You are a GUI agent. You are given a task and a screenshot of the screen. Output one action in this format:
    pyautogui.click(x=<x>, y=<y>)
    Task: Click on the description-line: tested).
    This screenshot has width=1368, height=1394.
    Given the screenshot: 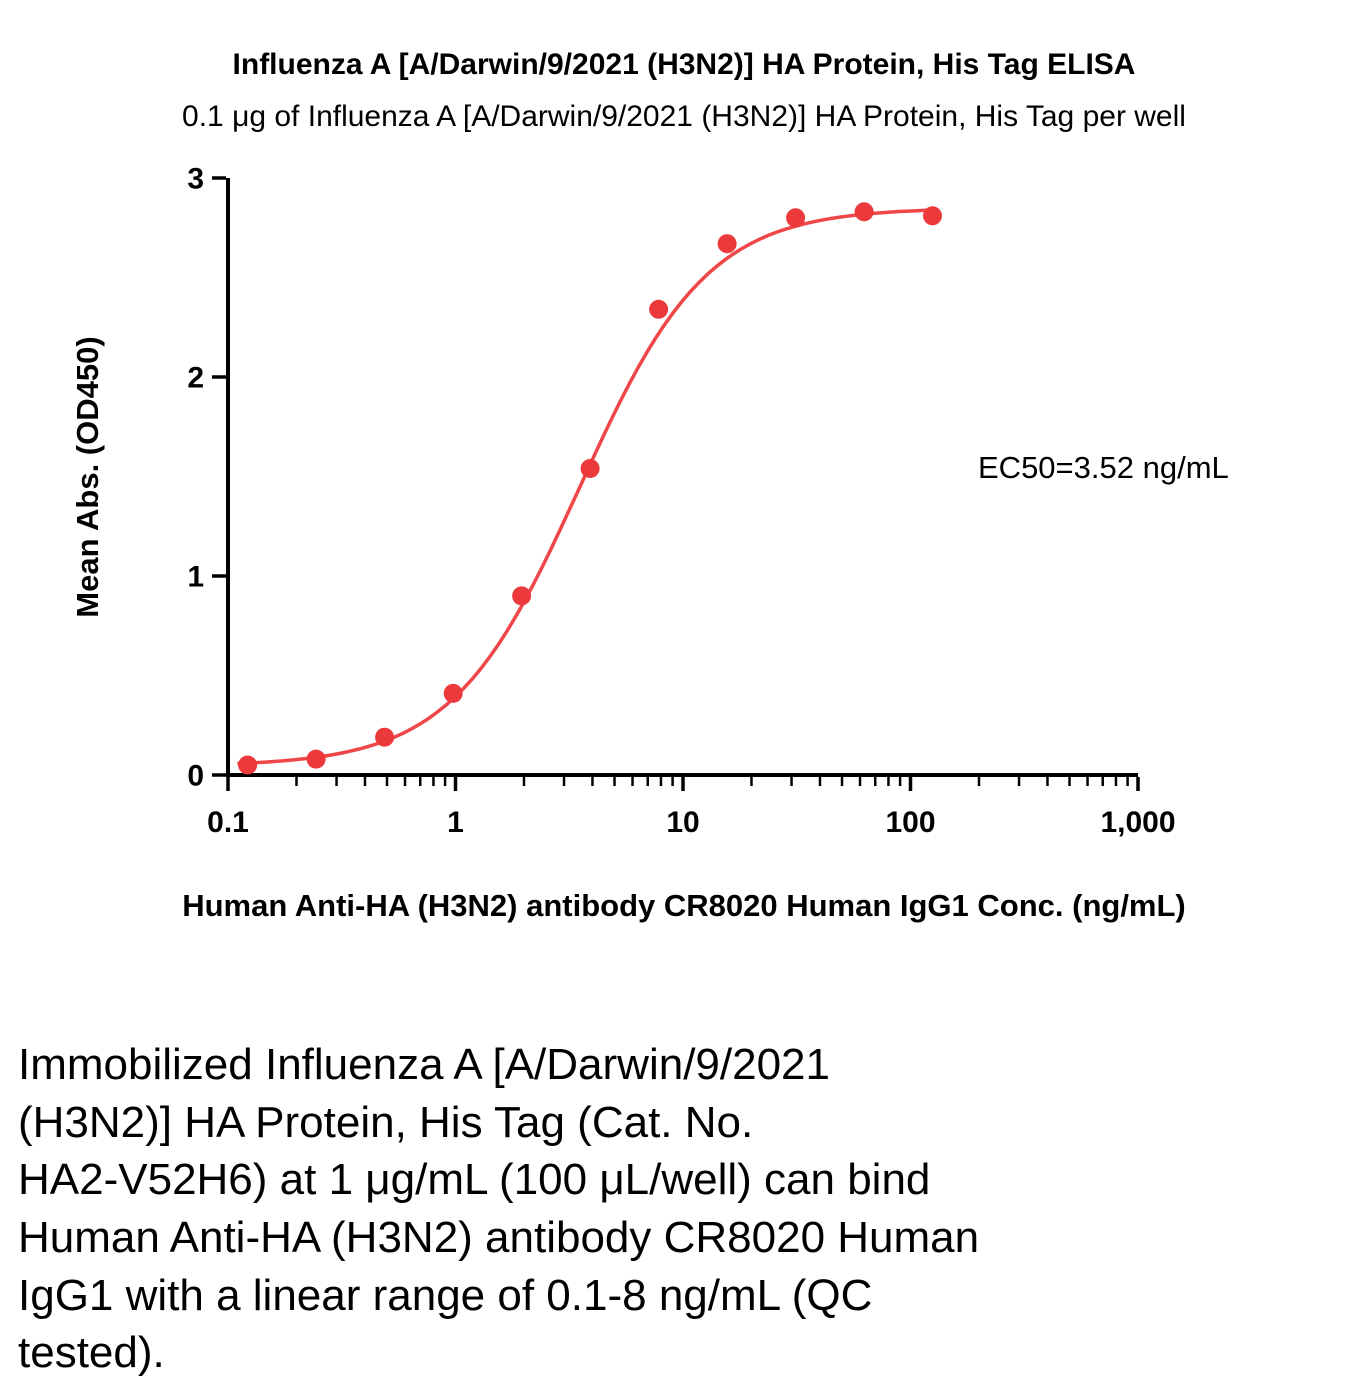 What is the action you would take?
    pyautogui.click(x=91, y=1353)
    